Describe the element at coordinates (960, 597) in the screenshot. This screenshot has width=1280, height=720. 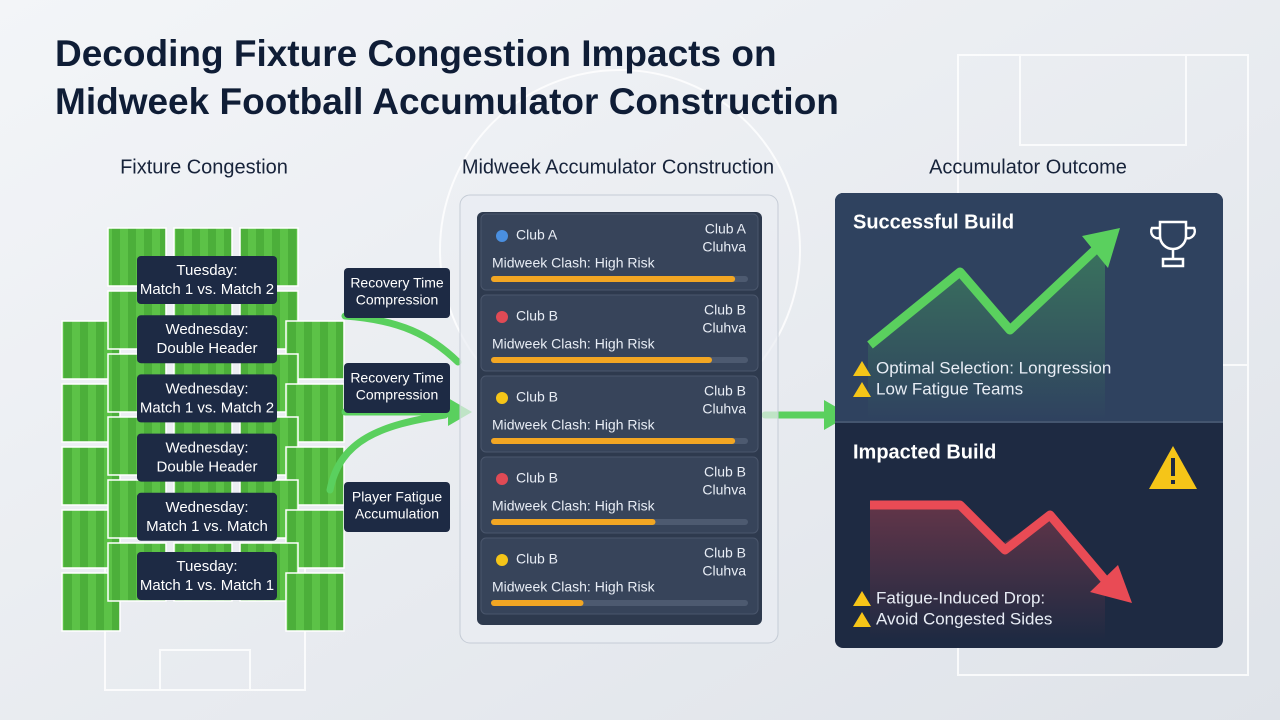
I see `outcome-note: Fatigue-Induced Drop:` at that location.